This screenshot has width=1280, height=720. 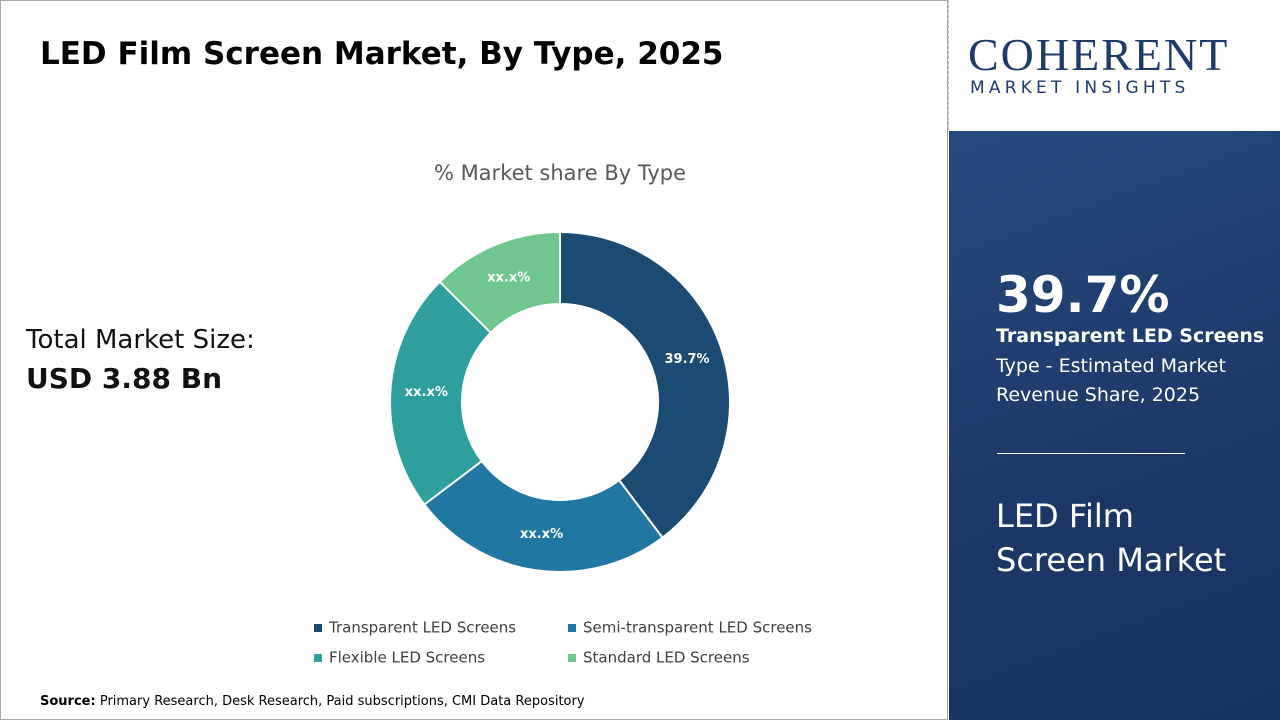 What do you see at coordinates (124, 378) in the screenshot?
I see `market-size-value: USD 3.88 Bn` at bounding box center [124, 378].